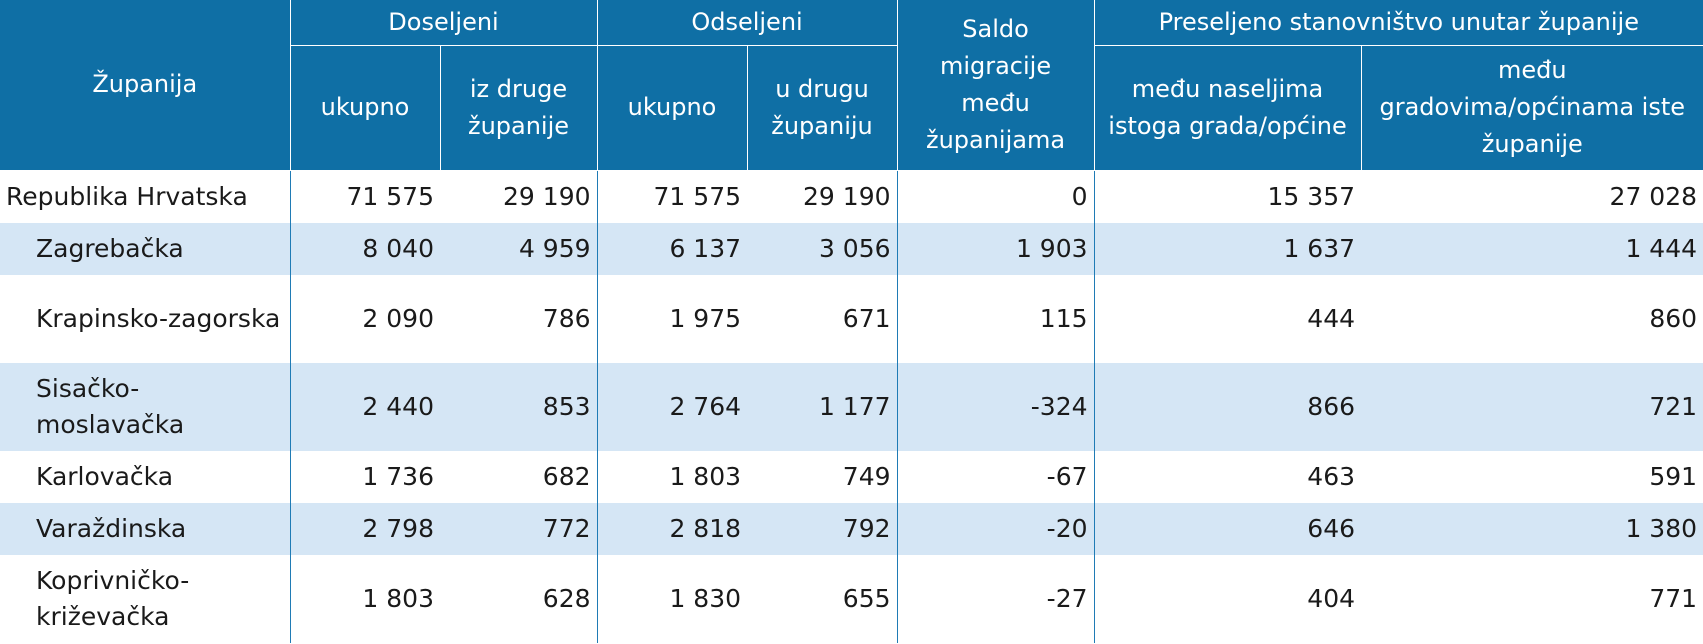 The width and height of the screenshot is (1703, 644). What do you see at coordinates (1673, 598) in the screenshot?
I see `towns-cell: 771` at bounding box center [1673, 598].